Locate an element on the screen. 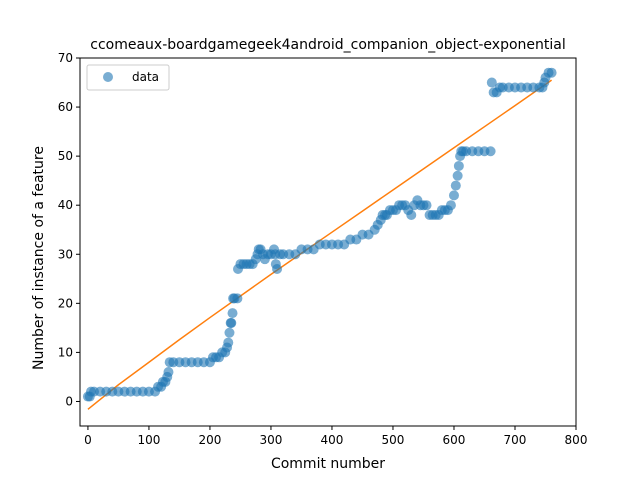 The width and height of the screenshot is (640, 480). y-tick-label: 10 is located at coordinates (65, 352).